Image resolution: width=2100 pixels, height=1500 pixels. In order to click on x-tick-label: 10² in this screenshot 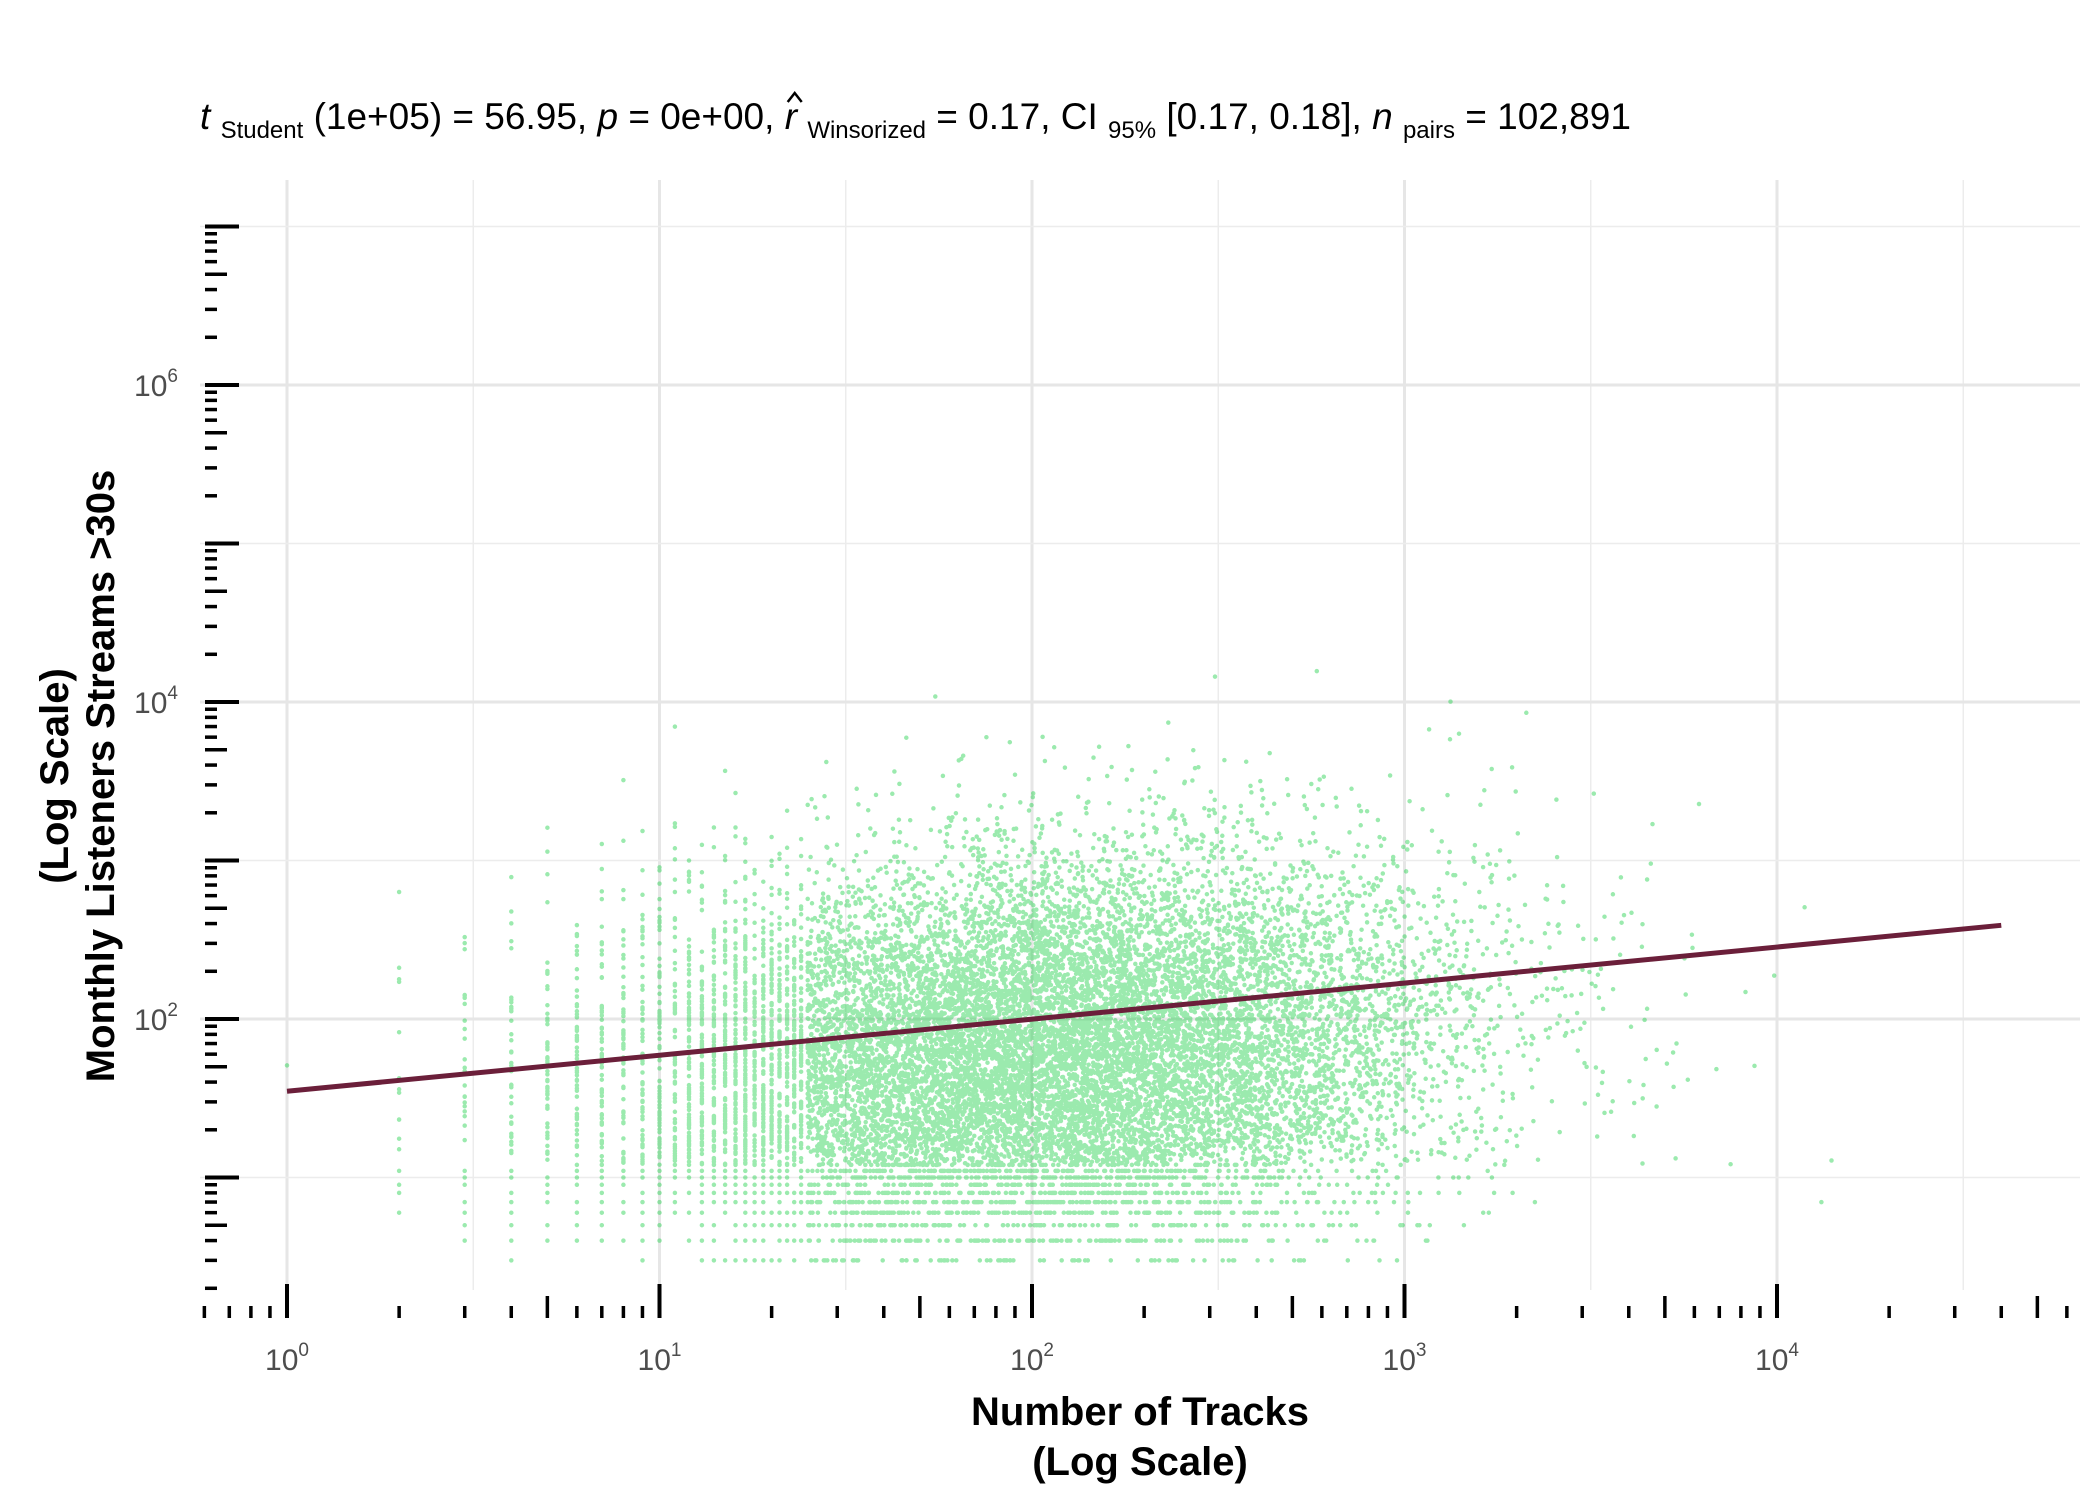, I will do `click(1032, 1358)`.